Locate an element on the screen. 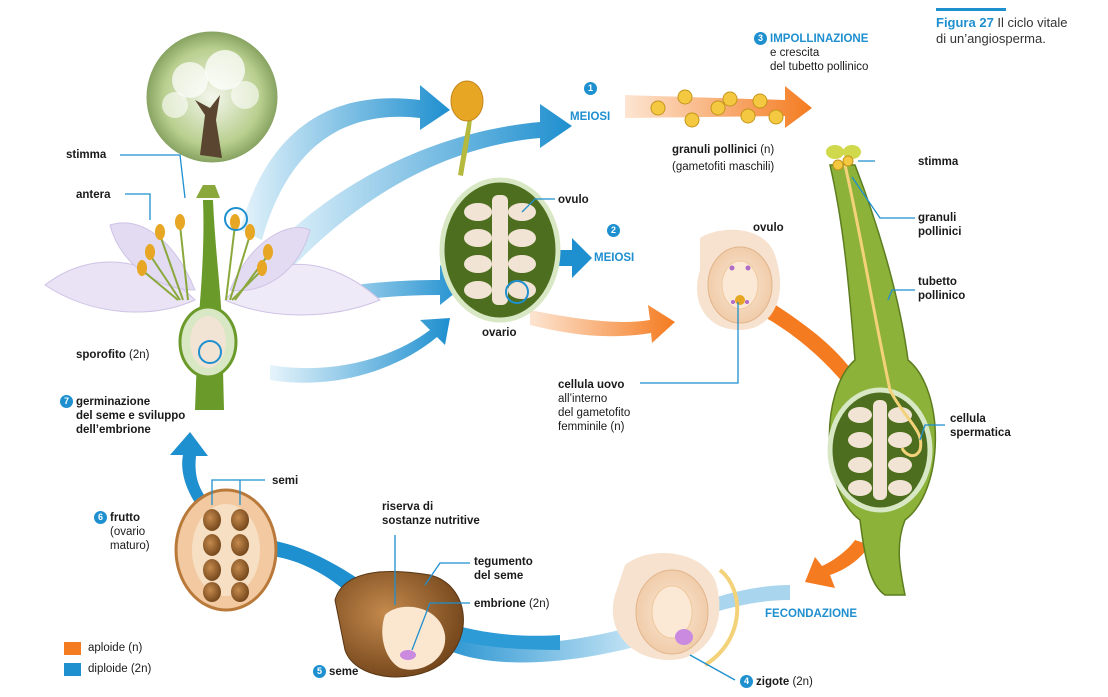  figure-number: Figura 27 is located at coordinates (965, 22).